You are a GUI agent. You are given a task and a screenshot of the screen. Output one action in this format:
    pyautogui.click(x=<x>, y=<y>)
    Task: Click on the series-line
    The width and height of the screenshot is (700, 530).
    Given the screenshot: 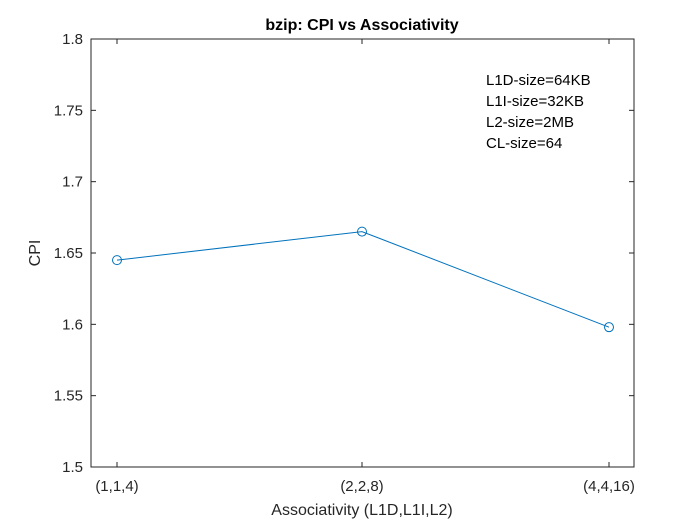 What is the action you would take?
    pyautogui.click(x=363, y=279)
    